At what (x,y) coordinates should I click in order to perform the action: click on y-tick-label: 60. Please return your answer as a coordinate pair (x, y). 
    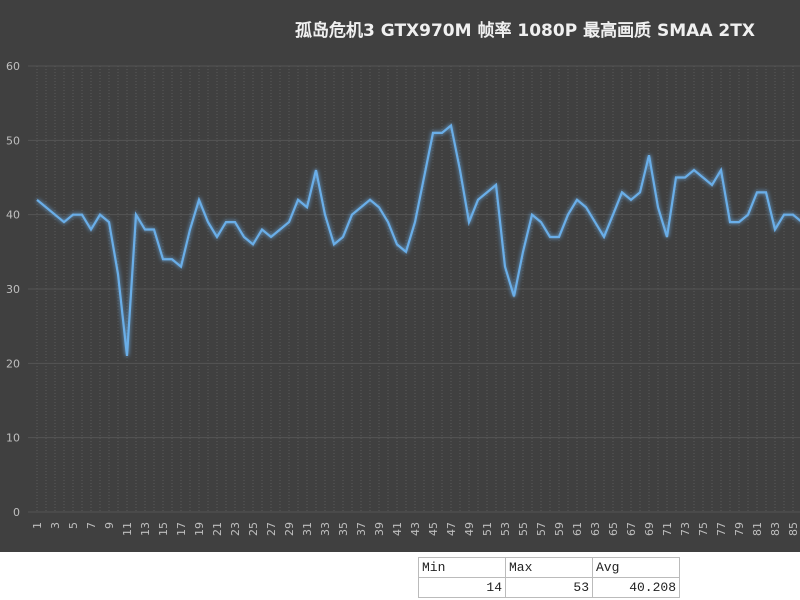
    Looking at the image, I should click on (13, 66).